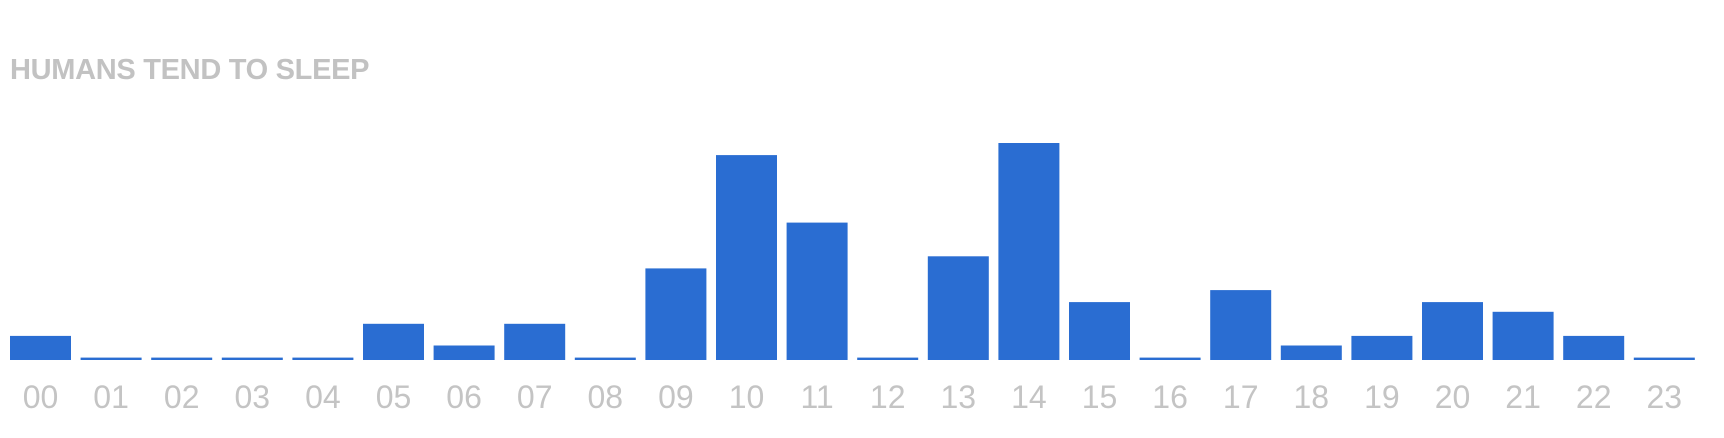 Image resolution: width=1724 pixels, height=438 pixels. What do you see at coordinates (1170, 397) in the screenshot?
I see `x-tick-label: 16` at bounding box center [1170, 397].